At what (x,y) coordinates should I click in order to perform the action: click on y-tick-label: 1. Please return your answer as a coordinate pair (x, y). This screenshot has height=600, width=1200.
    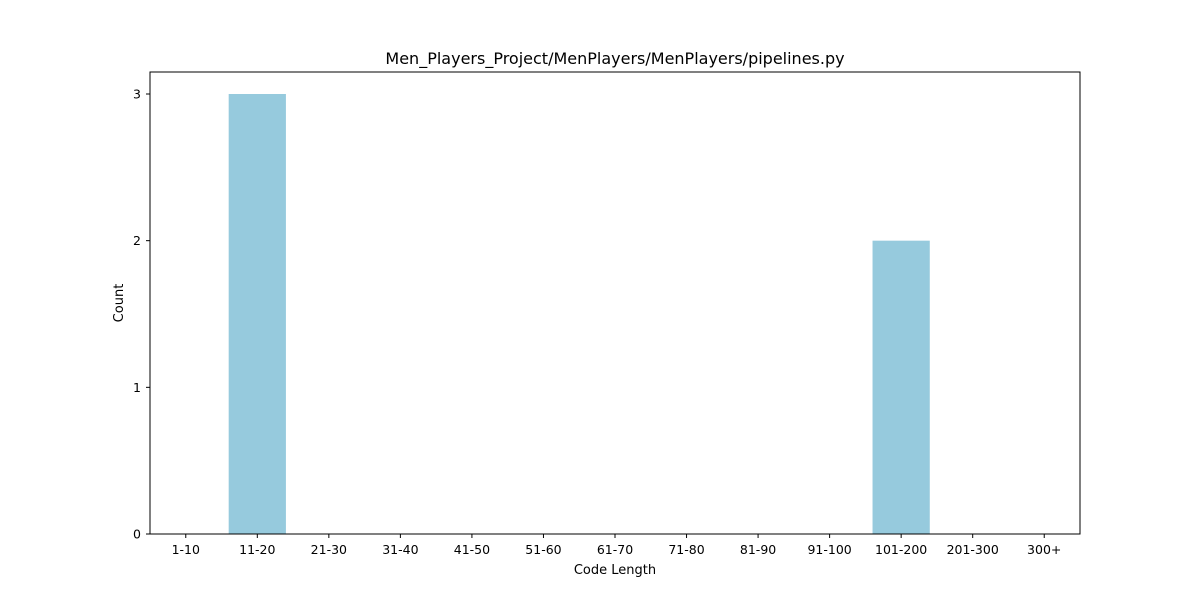
    Looking at the image, I should click on (137, 387).